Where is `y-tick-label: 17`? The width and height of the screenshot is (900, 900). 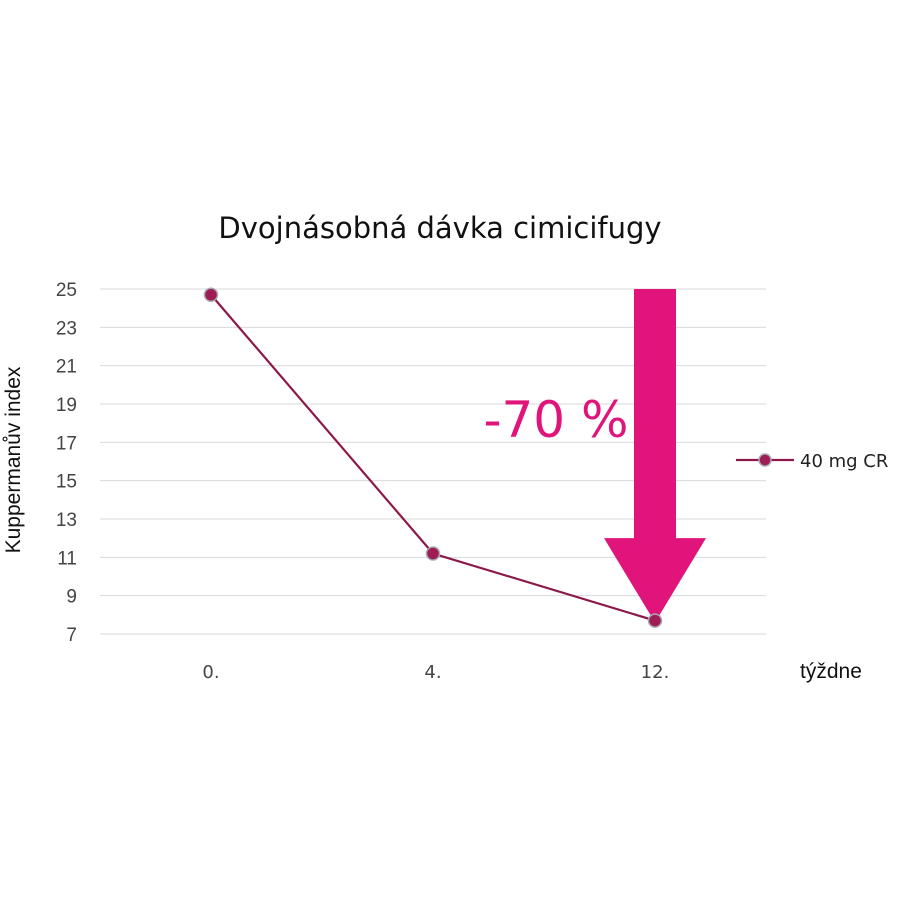
y-tick-label: 17 is located at coordinates (66, 443).